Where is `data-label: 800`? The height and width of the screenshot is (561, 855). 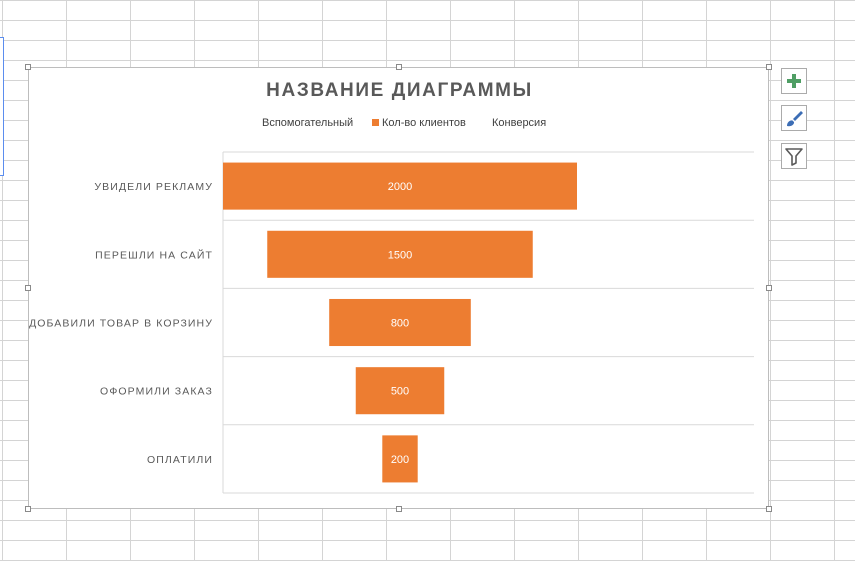
data-label: 800 is located at coordinates (400, 324).